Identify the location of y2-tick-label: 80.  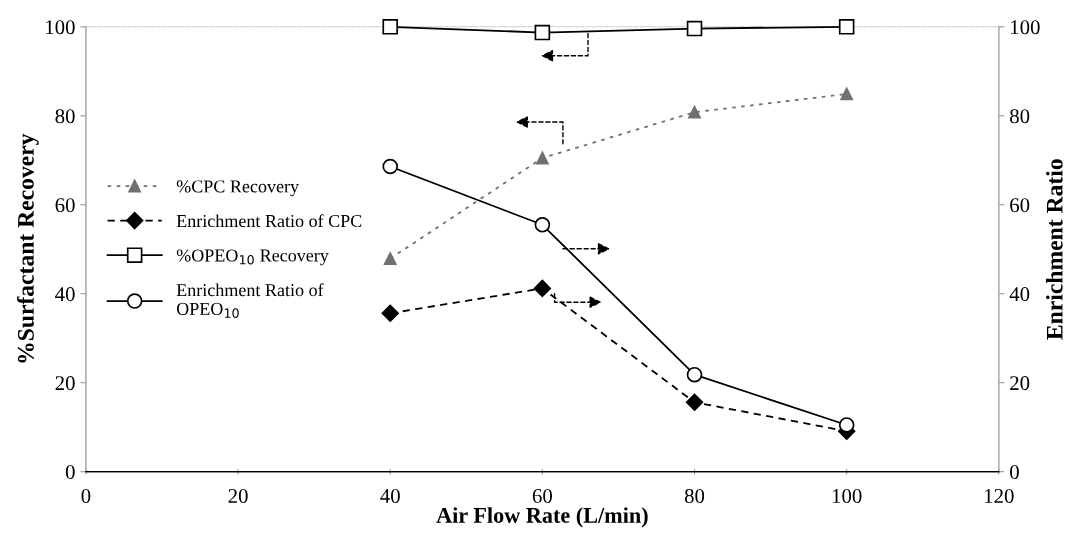
(1020, 116).